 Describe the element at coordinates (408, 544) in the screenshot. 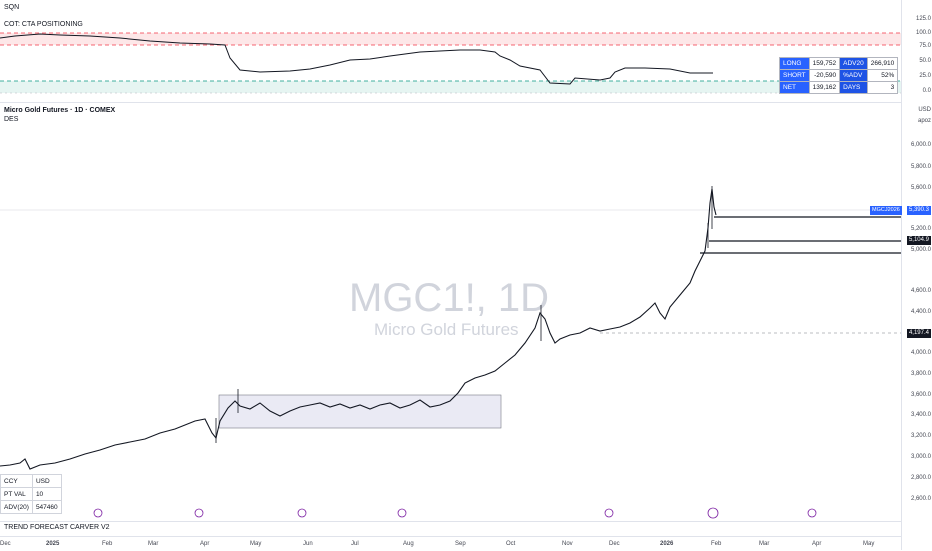

I see `time-tick: Aug` at that location.